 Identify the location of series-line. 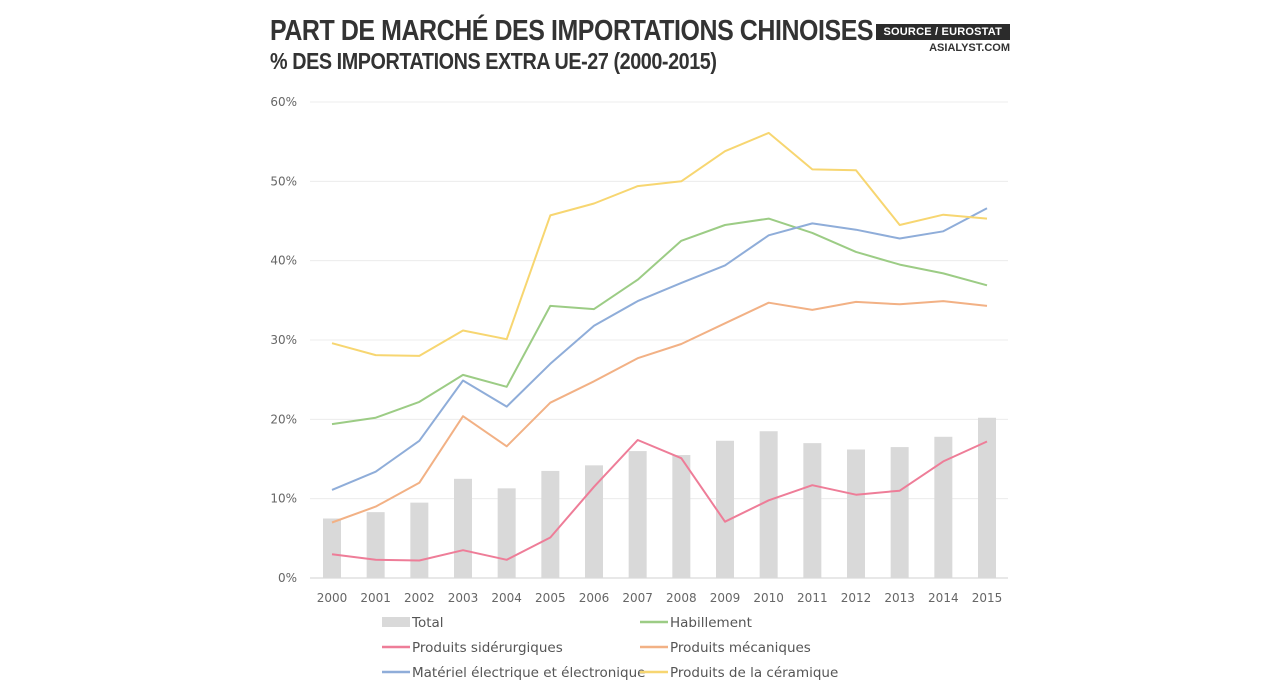
(659, 500).